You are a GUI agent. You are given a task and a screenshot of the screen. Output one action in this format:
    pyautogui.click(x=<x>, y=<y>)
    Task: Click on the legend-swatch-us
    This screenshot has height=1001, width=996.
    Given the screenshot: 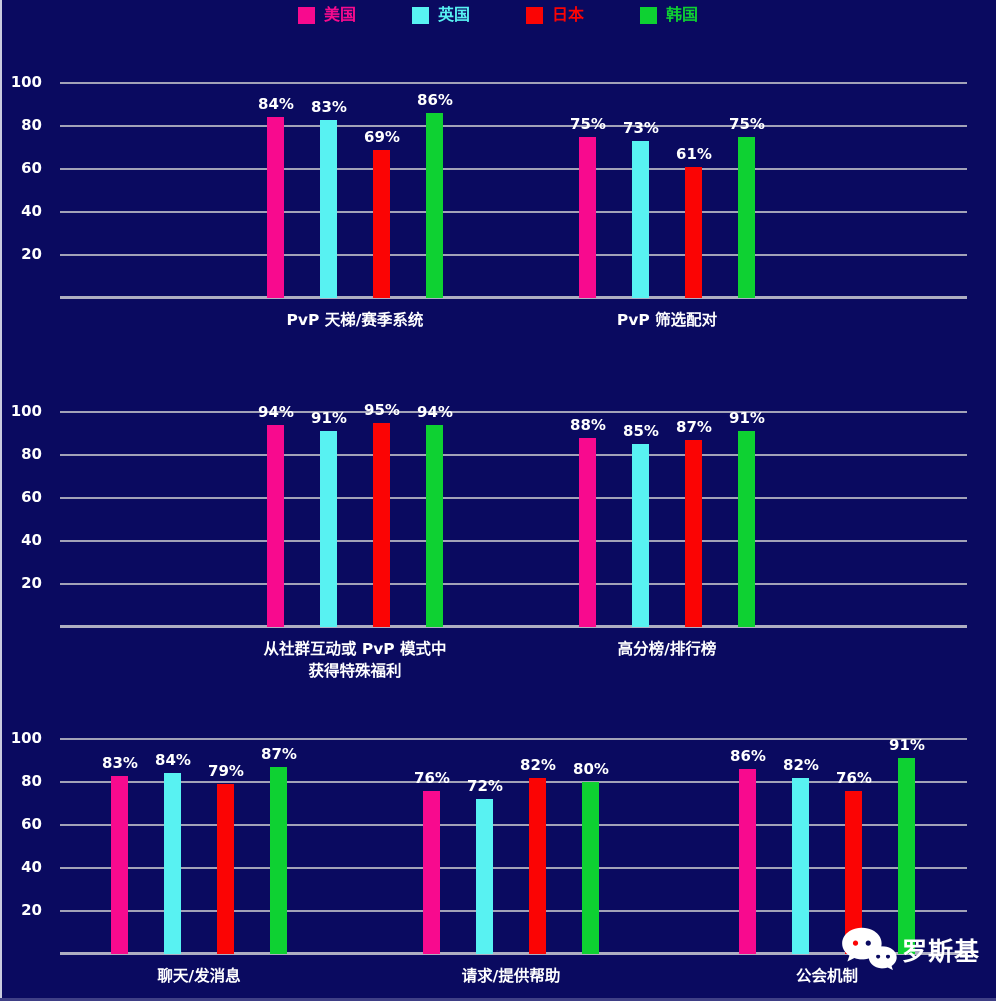 What is the action you would take?
    pyautogui.click(x=306, y=15)
    